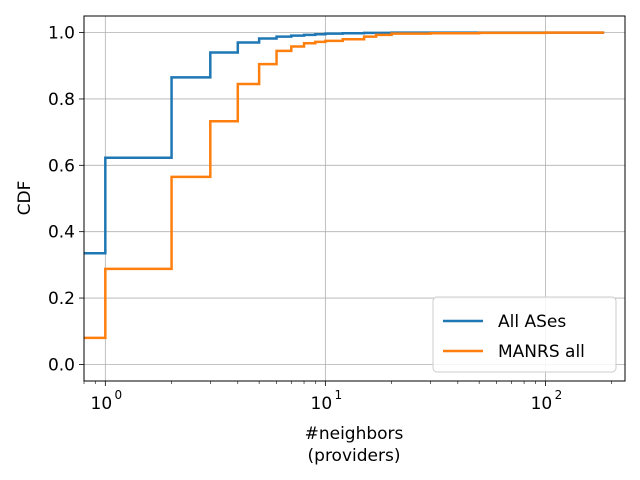 The height and width of the screenshot is (480, 640). I want to click on x-tick-exponent: 0, so click(119, 395).